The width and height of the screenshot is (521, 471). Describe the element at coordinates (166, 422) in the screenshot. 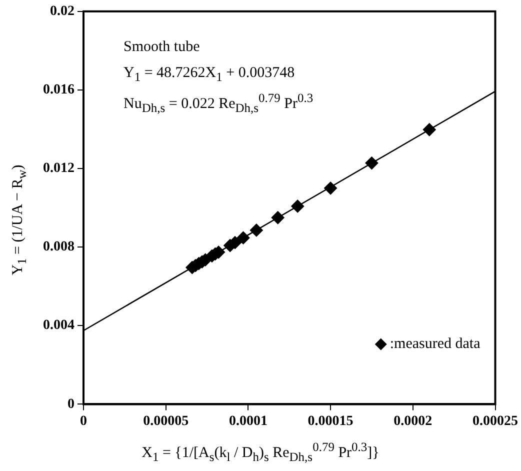

I see `x-tick-label: 0.00005` at that location.